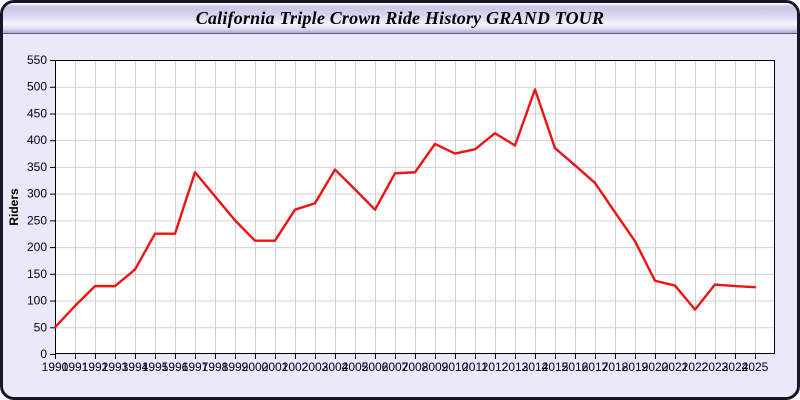 The image size is (800, 400). I want to click on x-tick-label: 1992, so click(95, 367).